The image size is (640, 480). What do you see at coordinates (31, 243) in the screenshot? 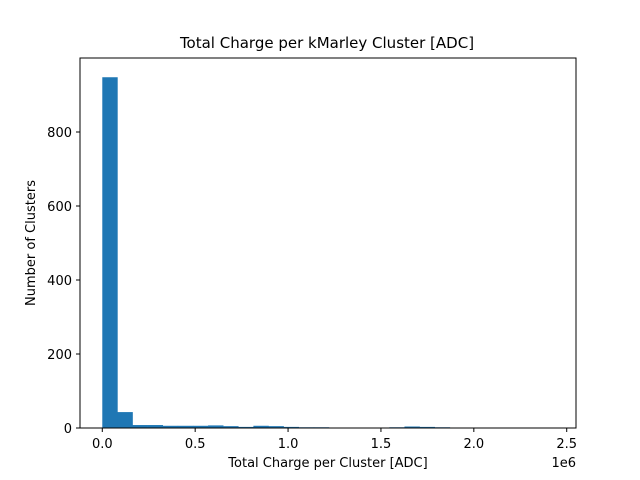
I see `y-axis-label: Number of Clusters` at bounding box center [31, 243].